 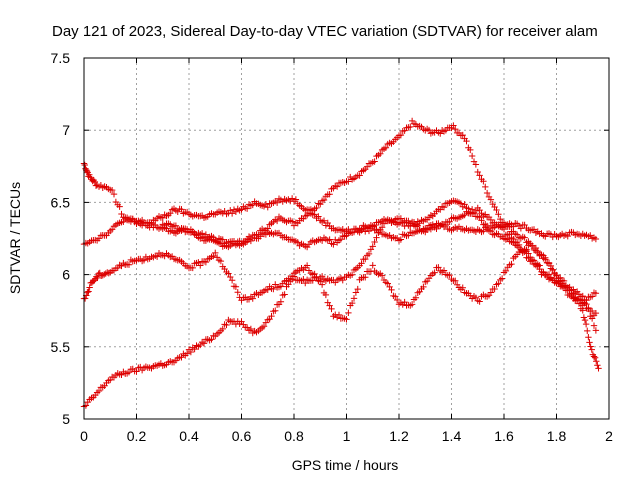 I want to click on x-tick-label: 1.8, so click(x=557, y=436).